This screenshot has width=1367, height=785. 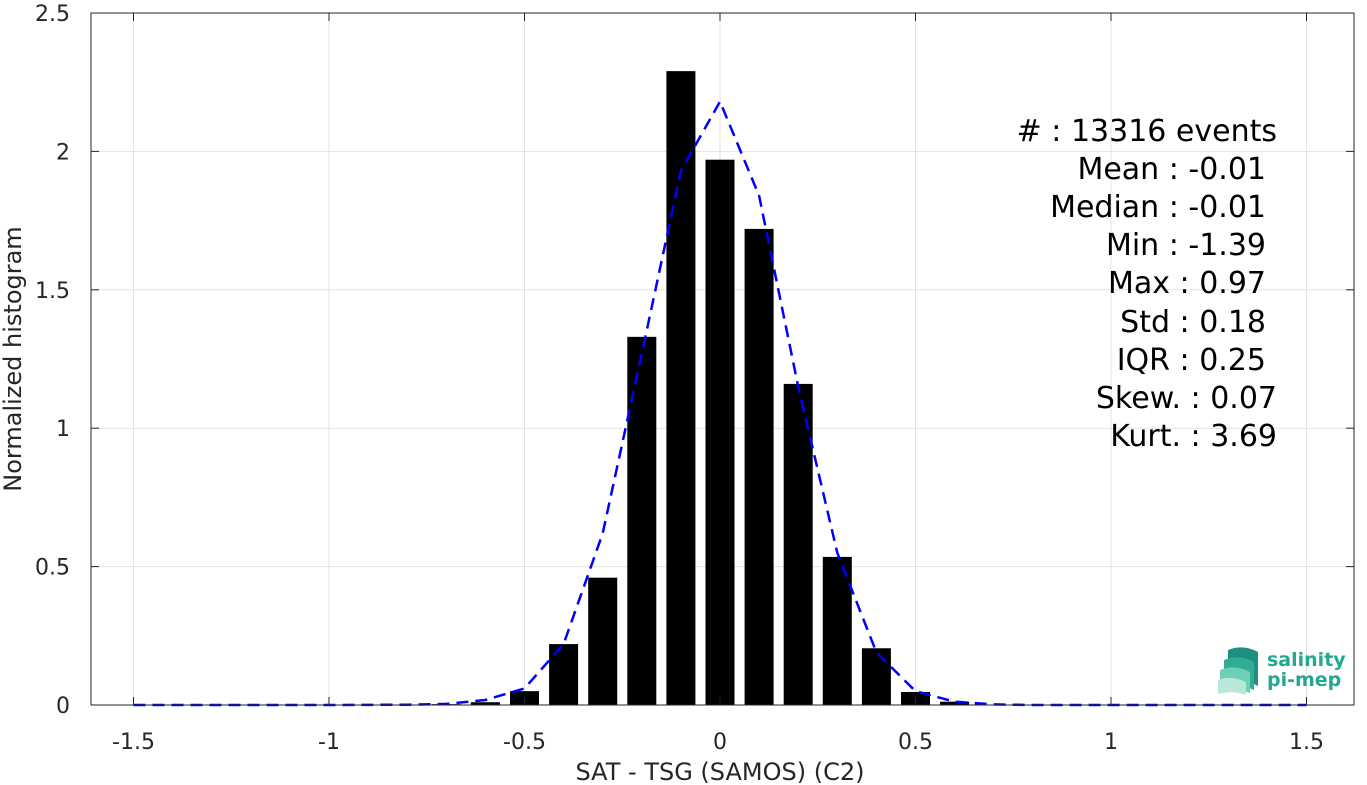 What do you see at coordinates (1306, 742) in the screenshot?
I see `x-tick-label: 1.5` at bounding box center [1306, 742].